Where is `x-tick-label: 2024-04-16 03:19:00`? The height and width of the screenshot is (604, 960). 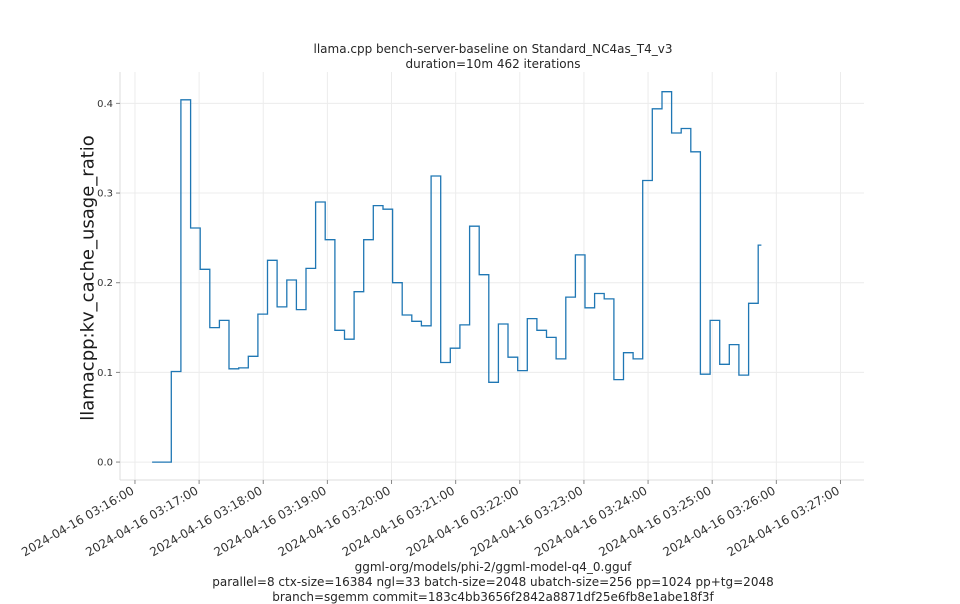
x-tick-label: 2024-04-16 03:19:00 is located at coordinates (270, 521).